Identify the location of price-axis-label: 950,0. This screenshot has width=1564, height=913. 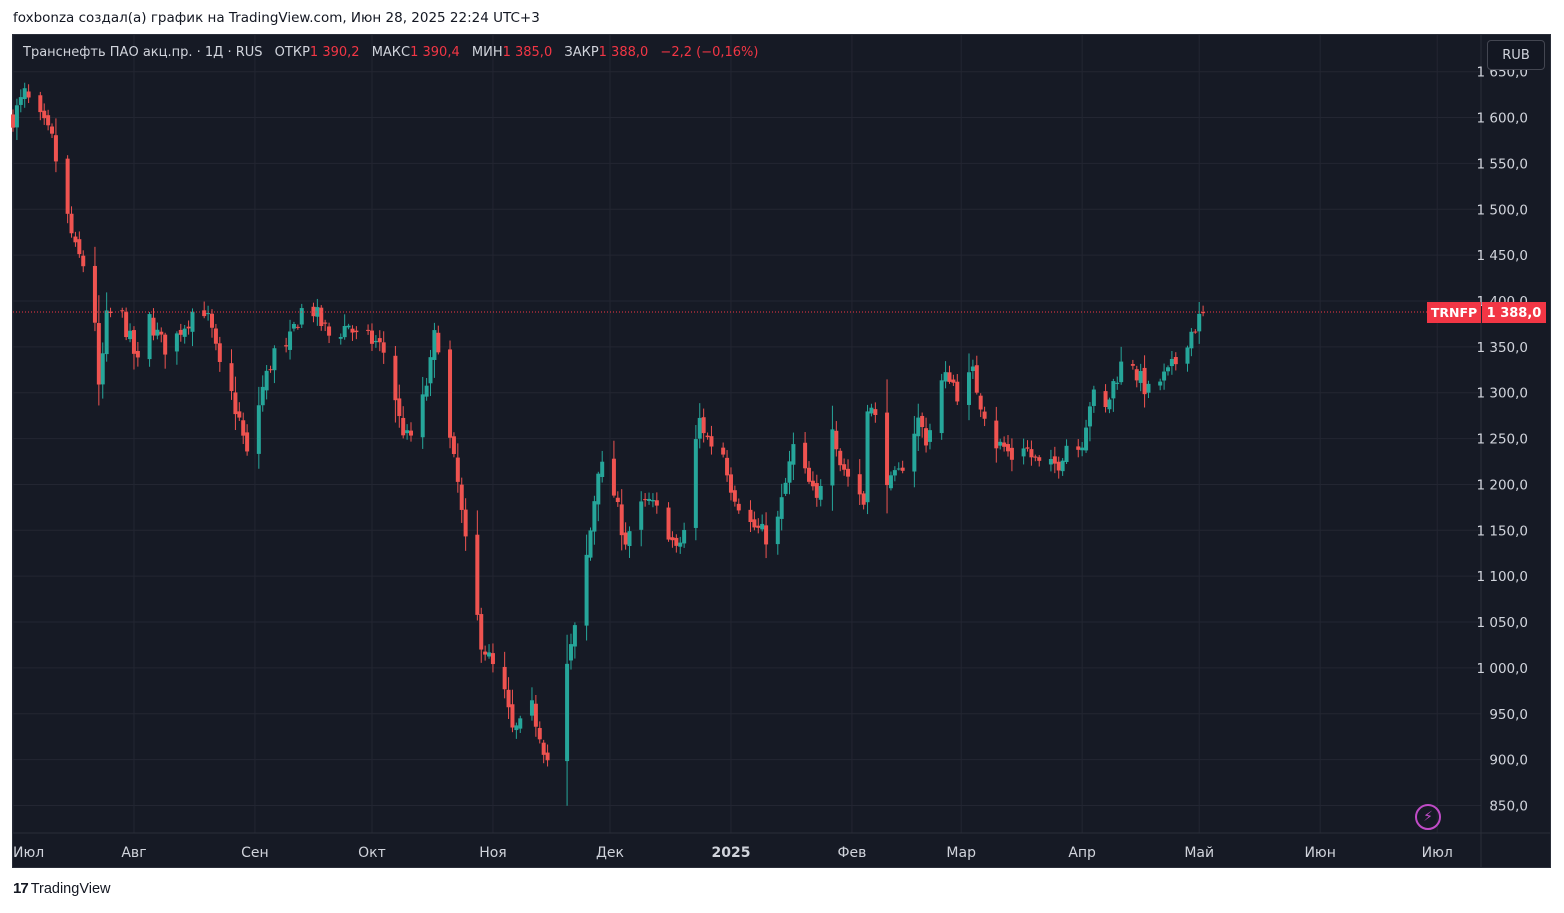
(1508, 715).